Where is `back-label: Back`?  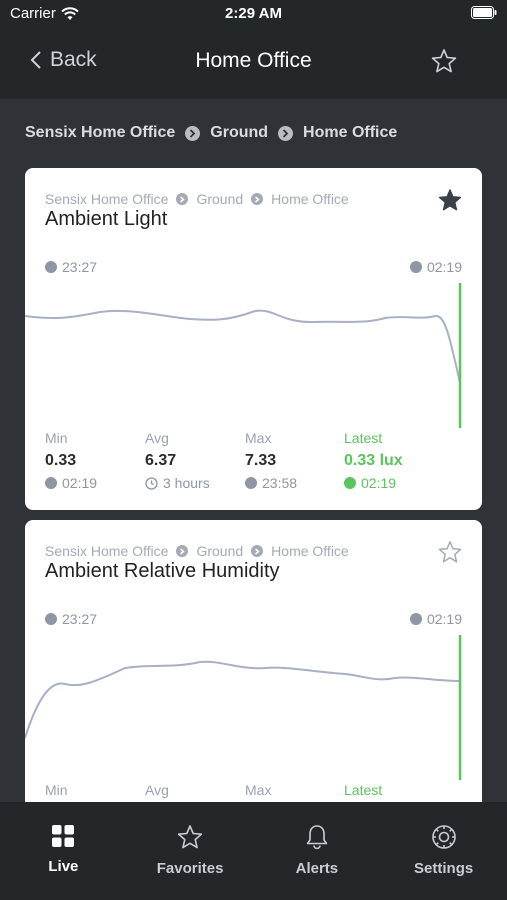 back-label: Back is located at coordinates (73, 59).